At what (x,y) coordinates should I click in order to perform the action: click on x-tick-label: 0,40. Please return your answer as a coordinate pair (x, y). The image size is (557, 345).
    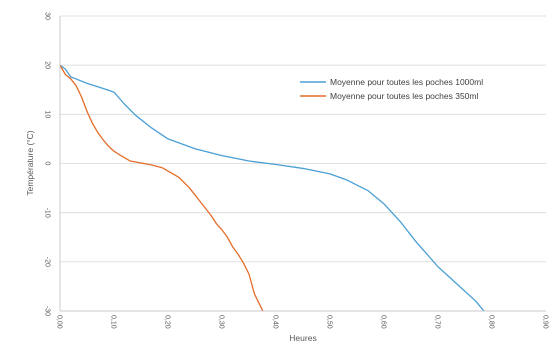
    Looking at the image, I should click on (275, 322).